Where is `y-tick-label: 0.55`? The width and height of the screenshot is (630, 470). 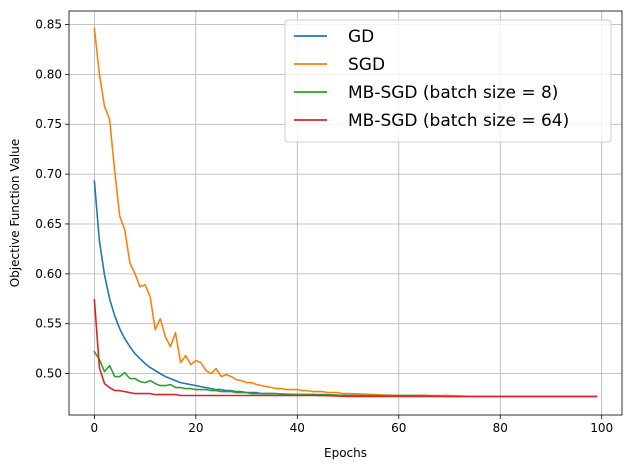
y-tick-label: 0.55 is located at coordinates (48, 324).